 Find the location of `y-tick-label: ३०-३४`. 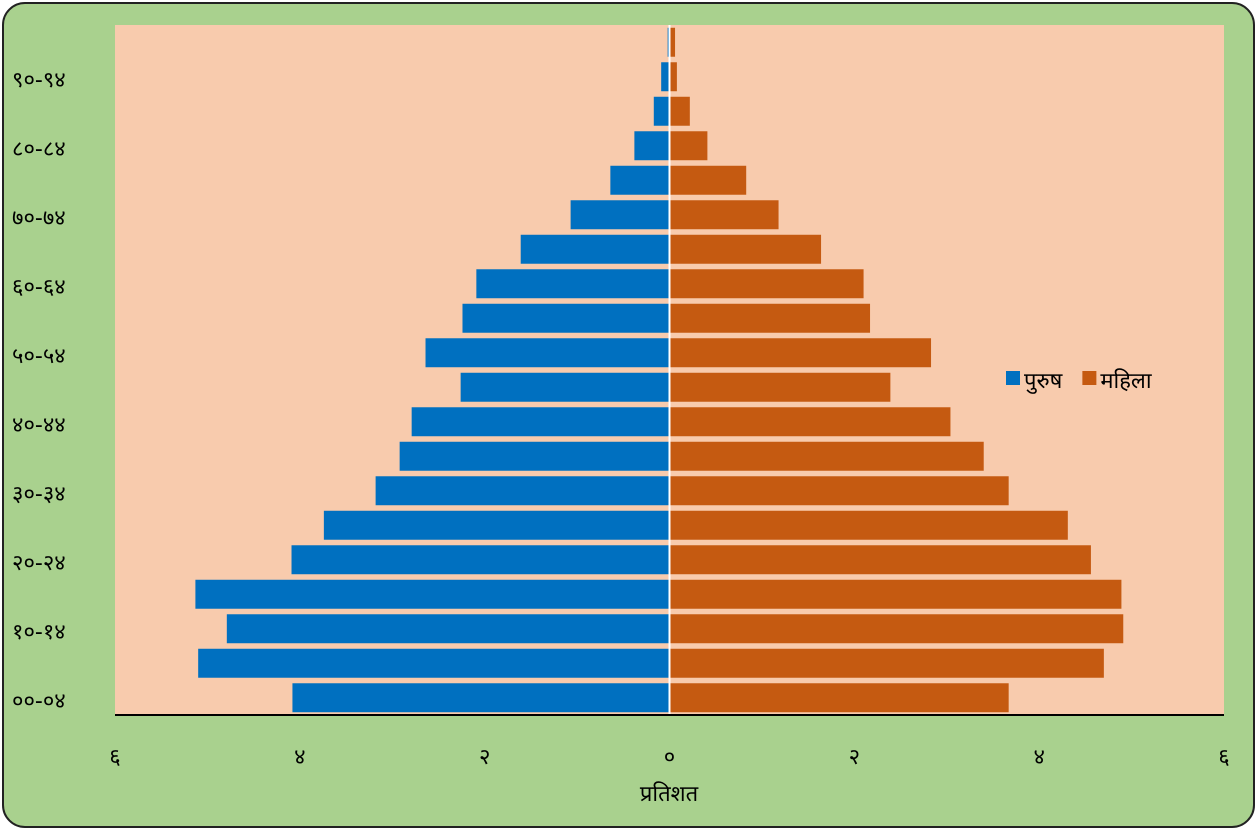

y-tick-label: ३०-३४ is located at coordinates (39, 494).